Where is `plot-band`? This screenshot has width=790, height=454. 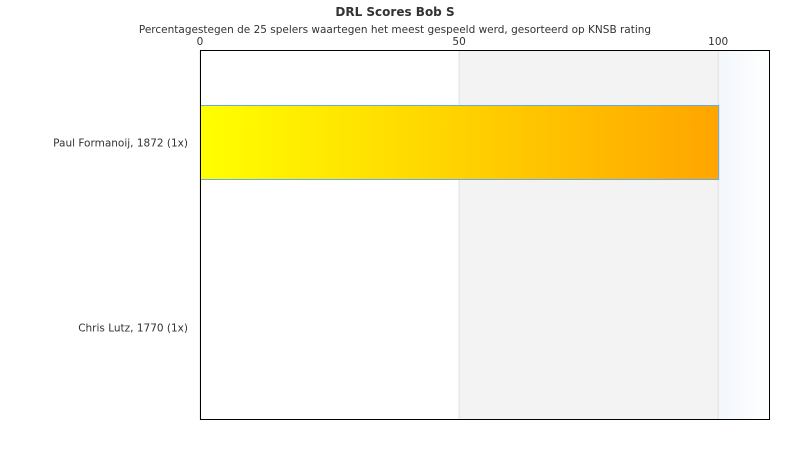 plot-band is located at coordinates (744, 235).